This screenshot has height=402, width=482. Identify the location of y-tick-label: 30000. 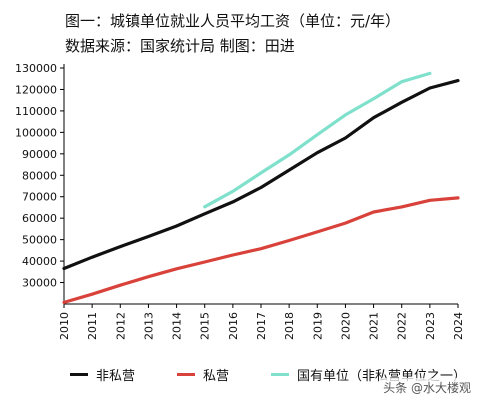
(39, 283).